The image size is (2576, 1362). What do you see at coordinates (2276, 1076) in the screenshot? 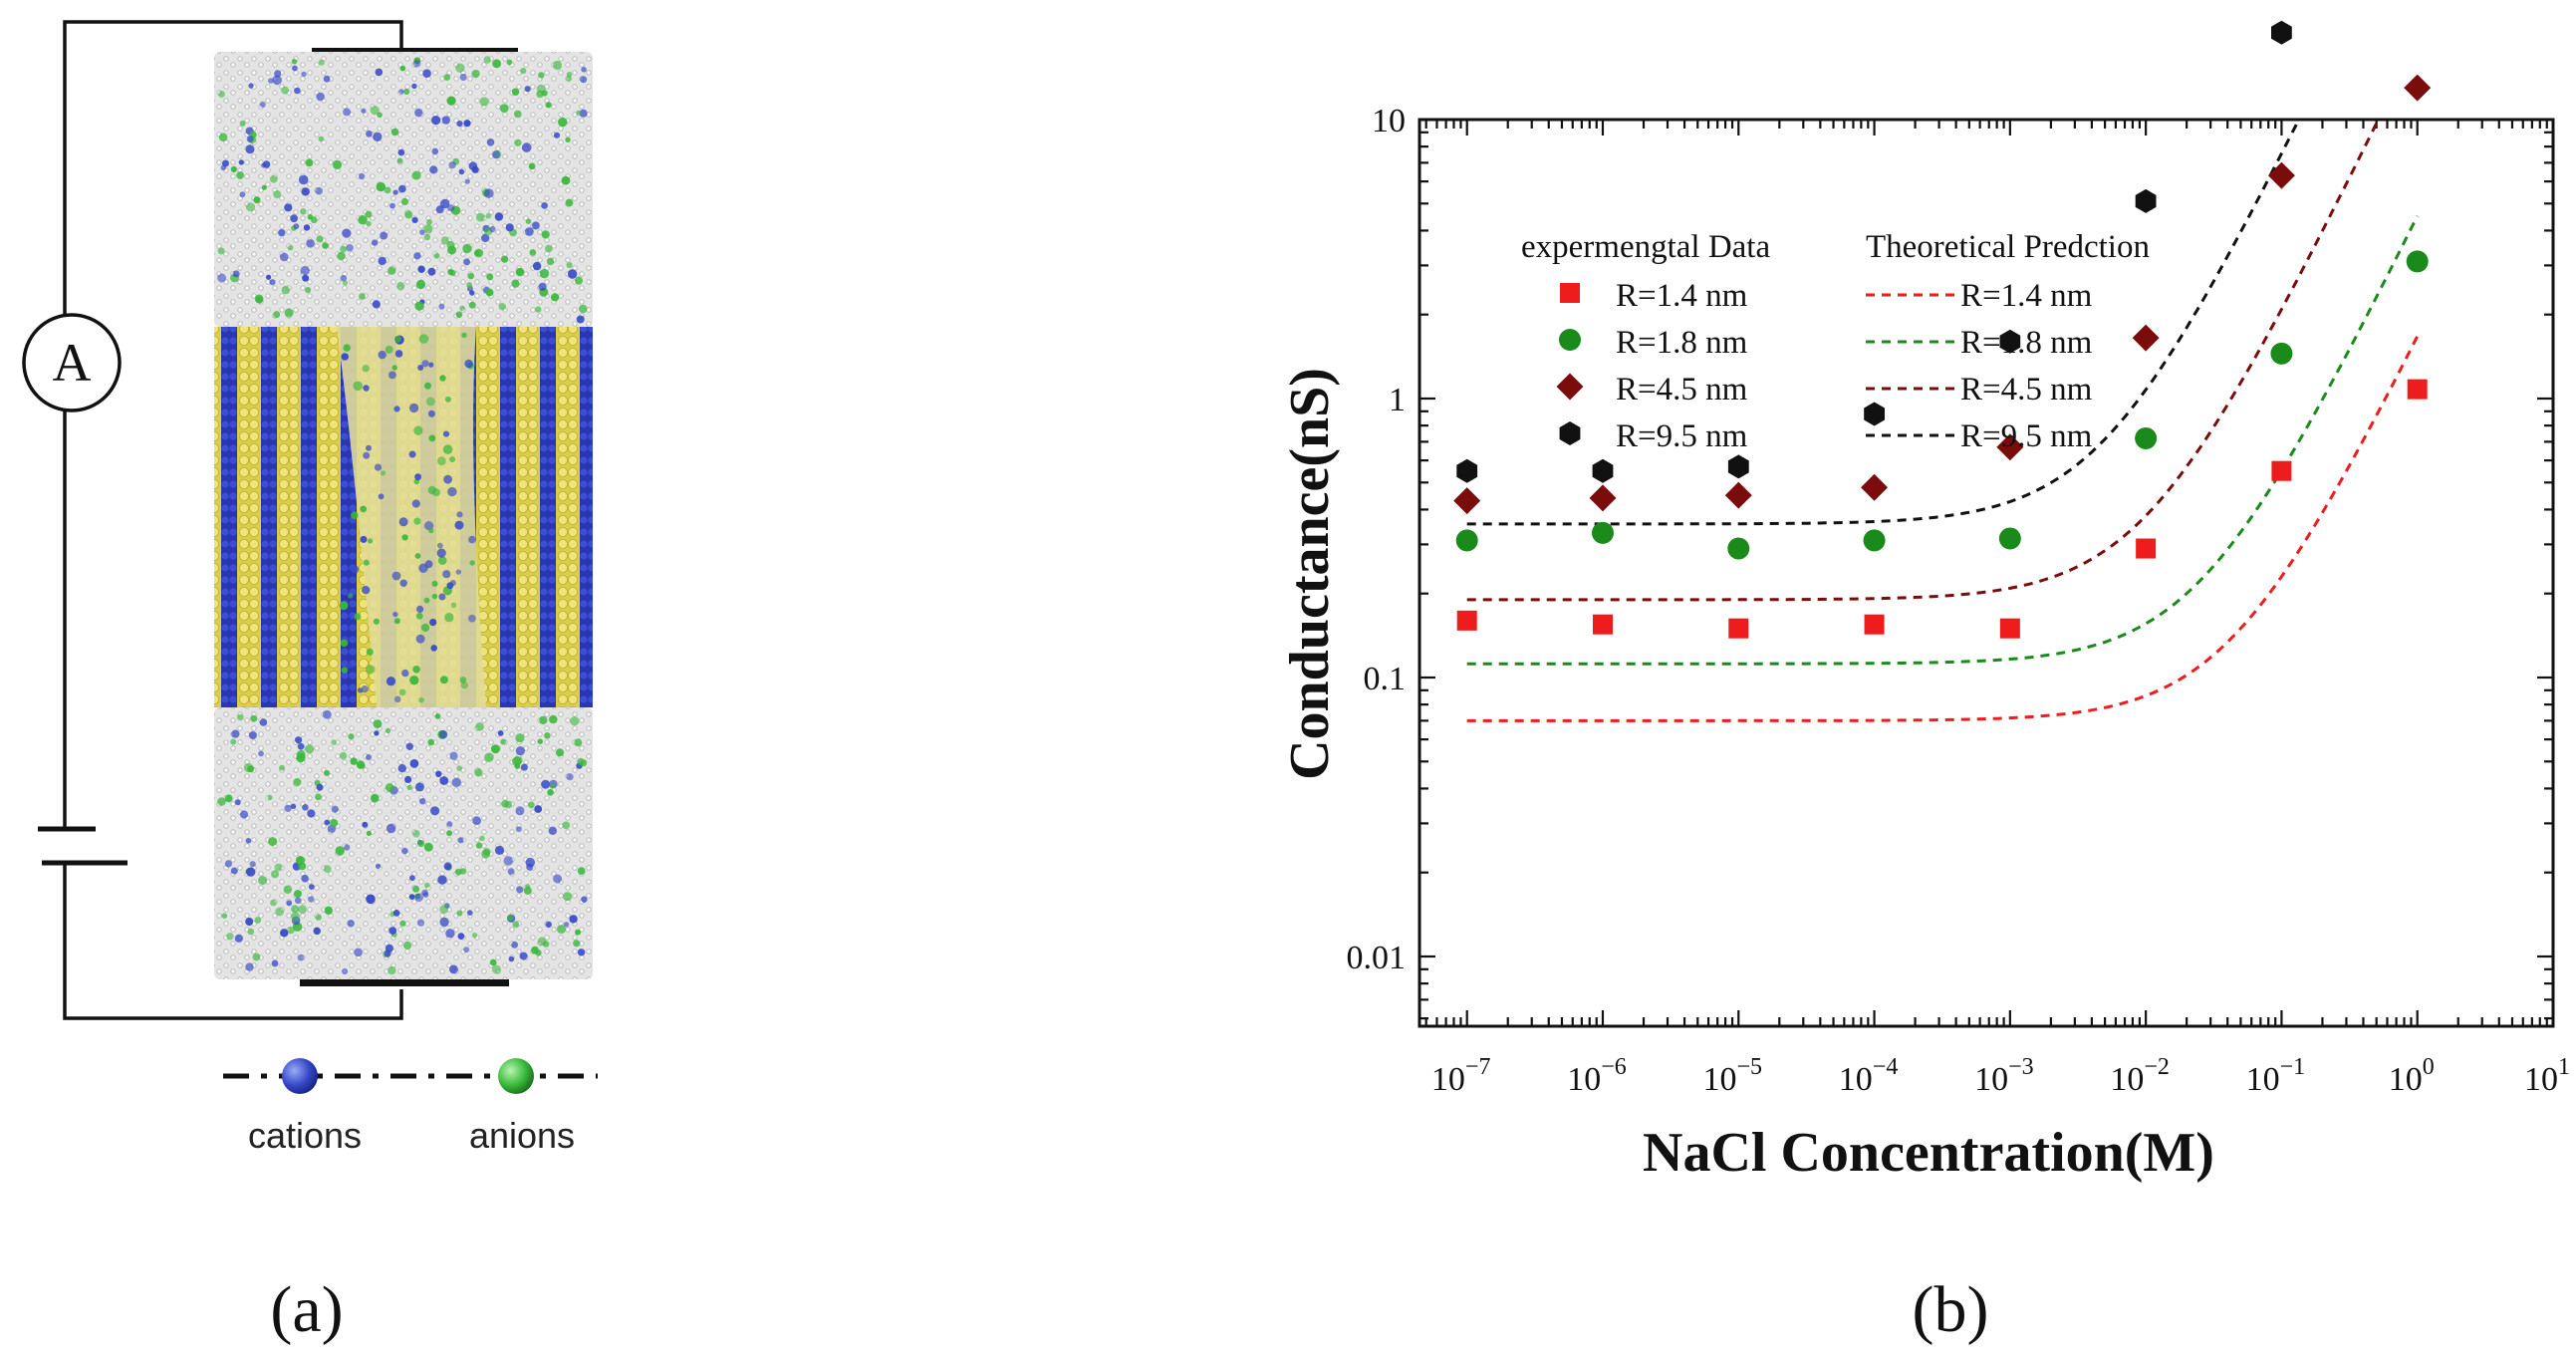
I see `x-tick-label: 10⁻¹` at bounding box center [2276, 1076].